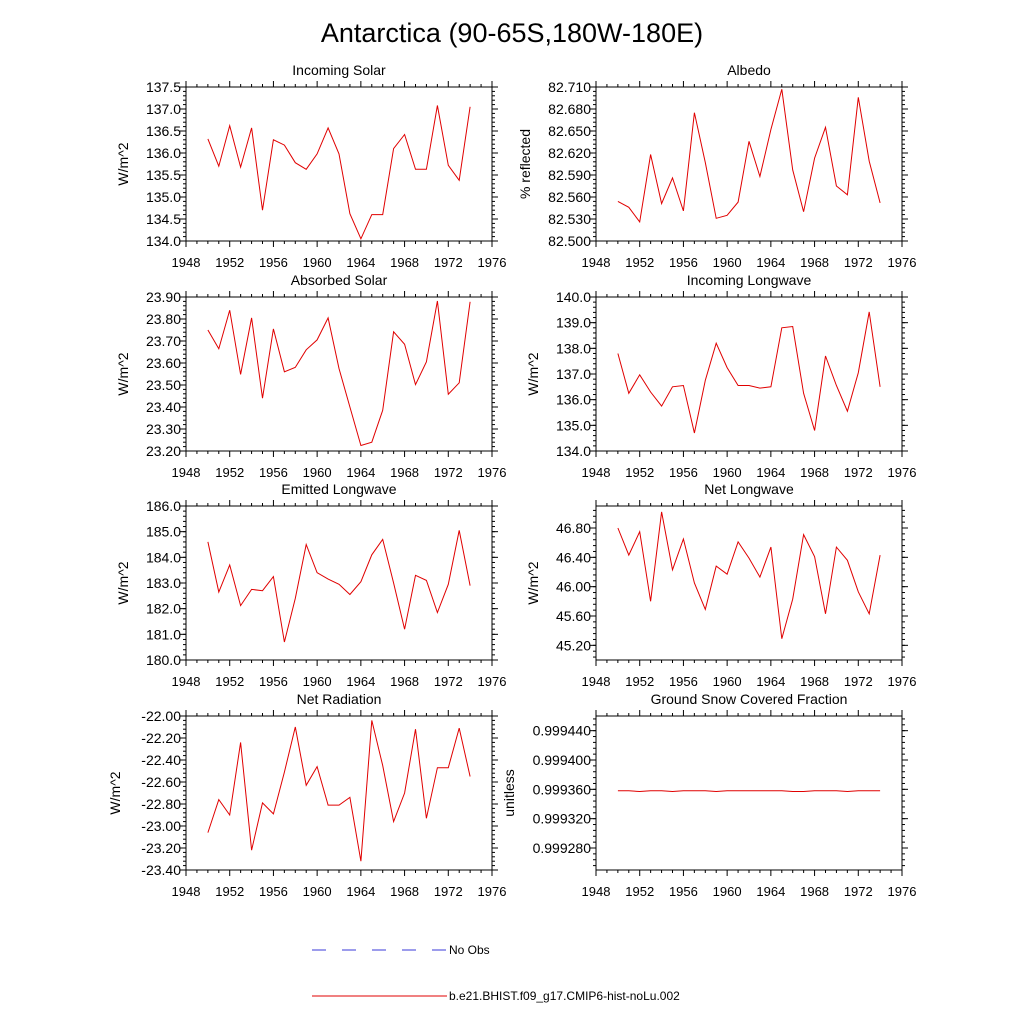  Describe the element at coordinates (161, 782) in the screenshot. I see `net-radiation-y-tick-label: -22.60` at that location.